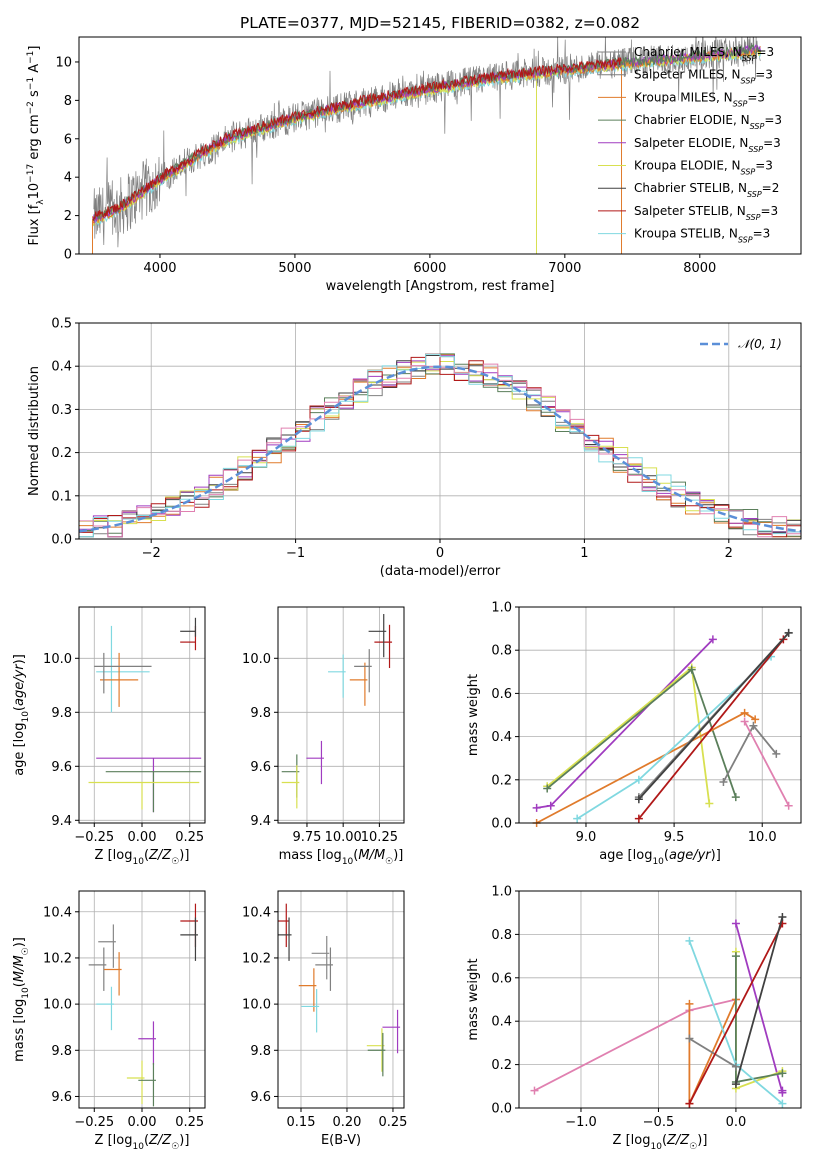 The image size is (819, 1170). Describe the element at coordinates (440, 286) in the screenshot. I see `x-axis-label: wavelength [Angstrom, rest frame]` at that location.